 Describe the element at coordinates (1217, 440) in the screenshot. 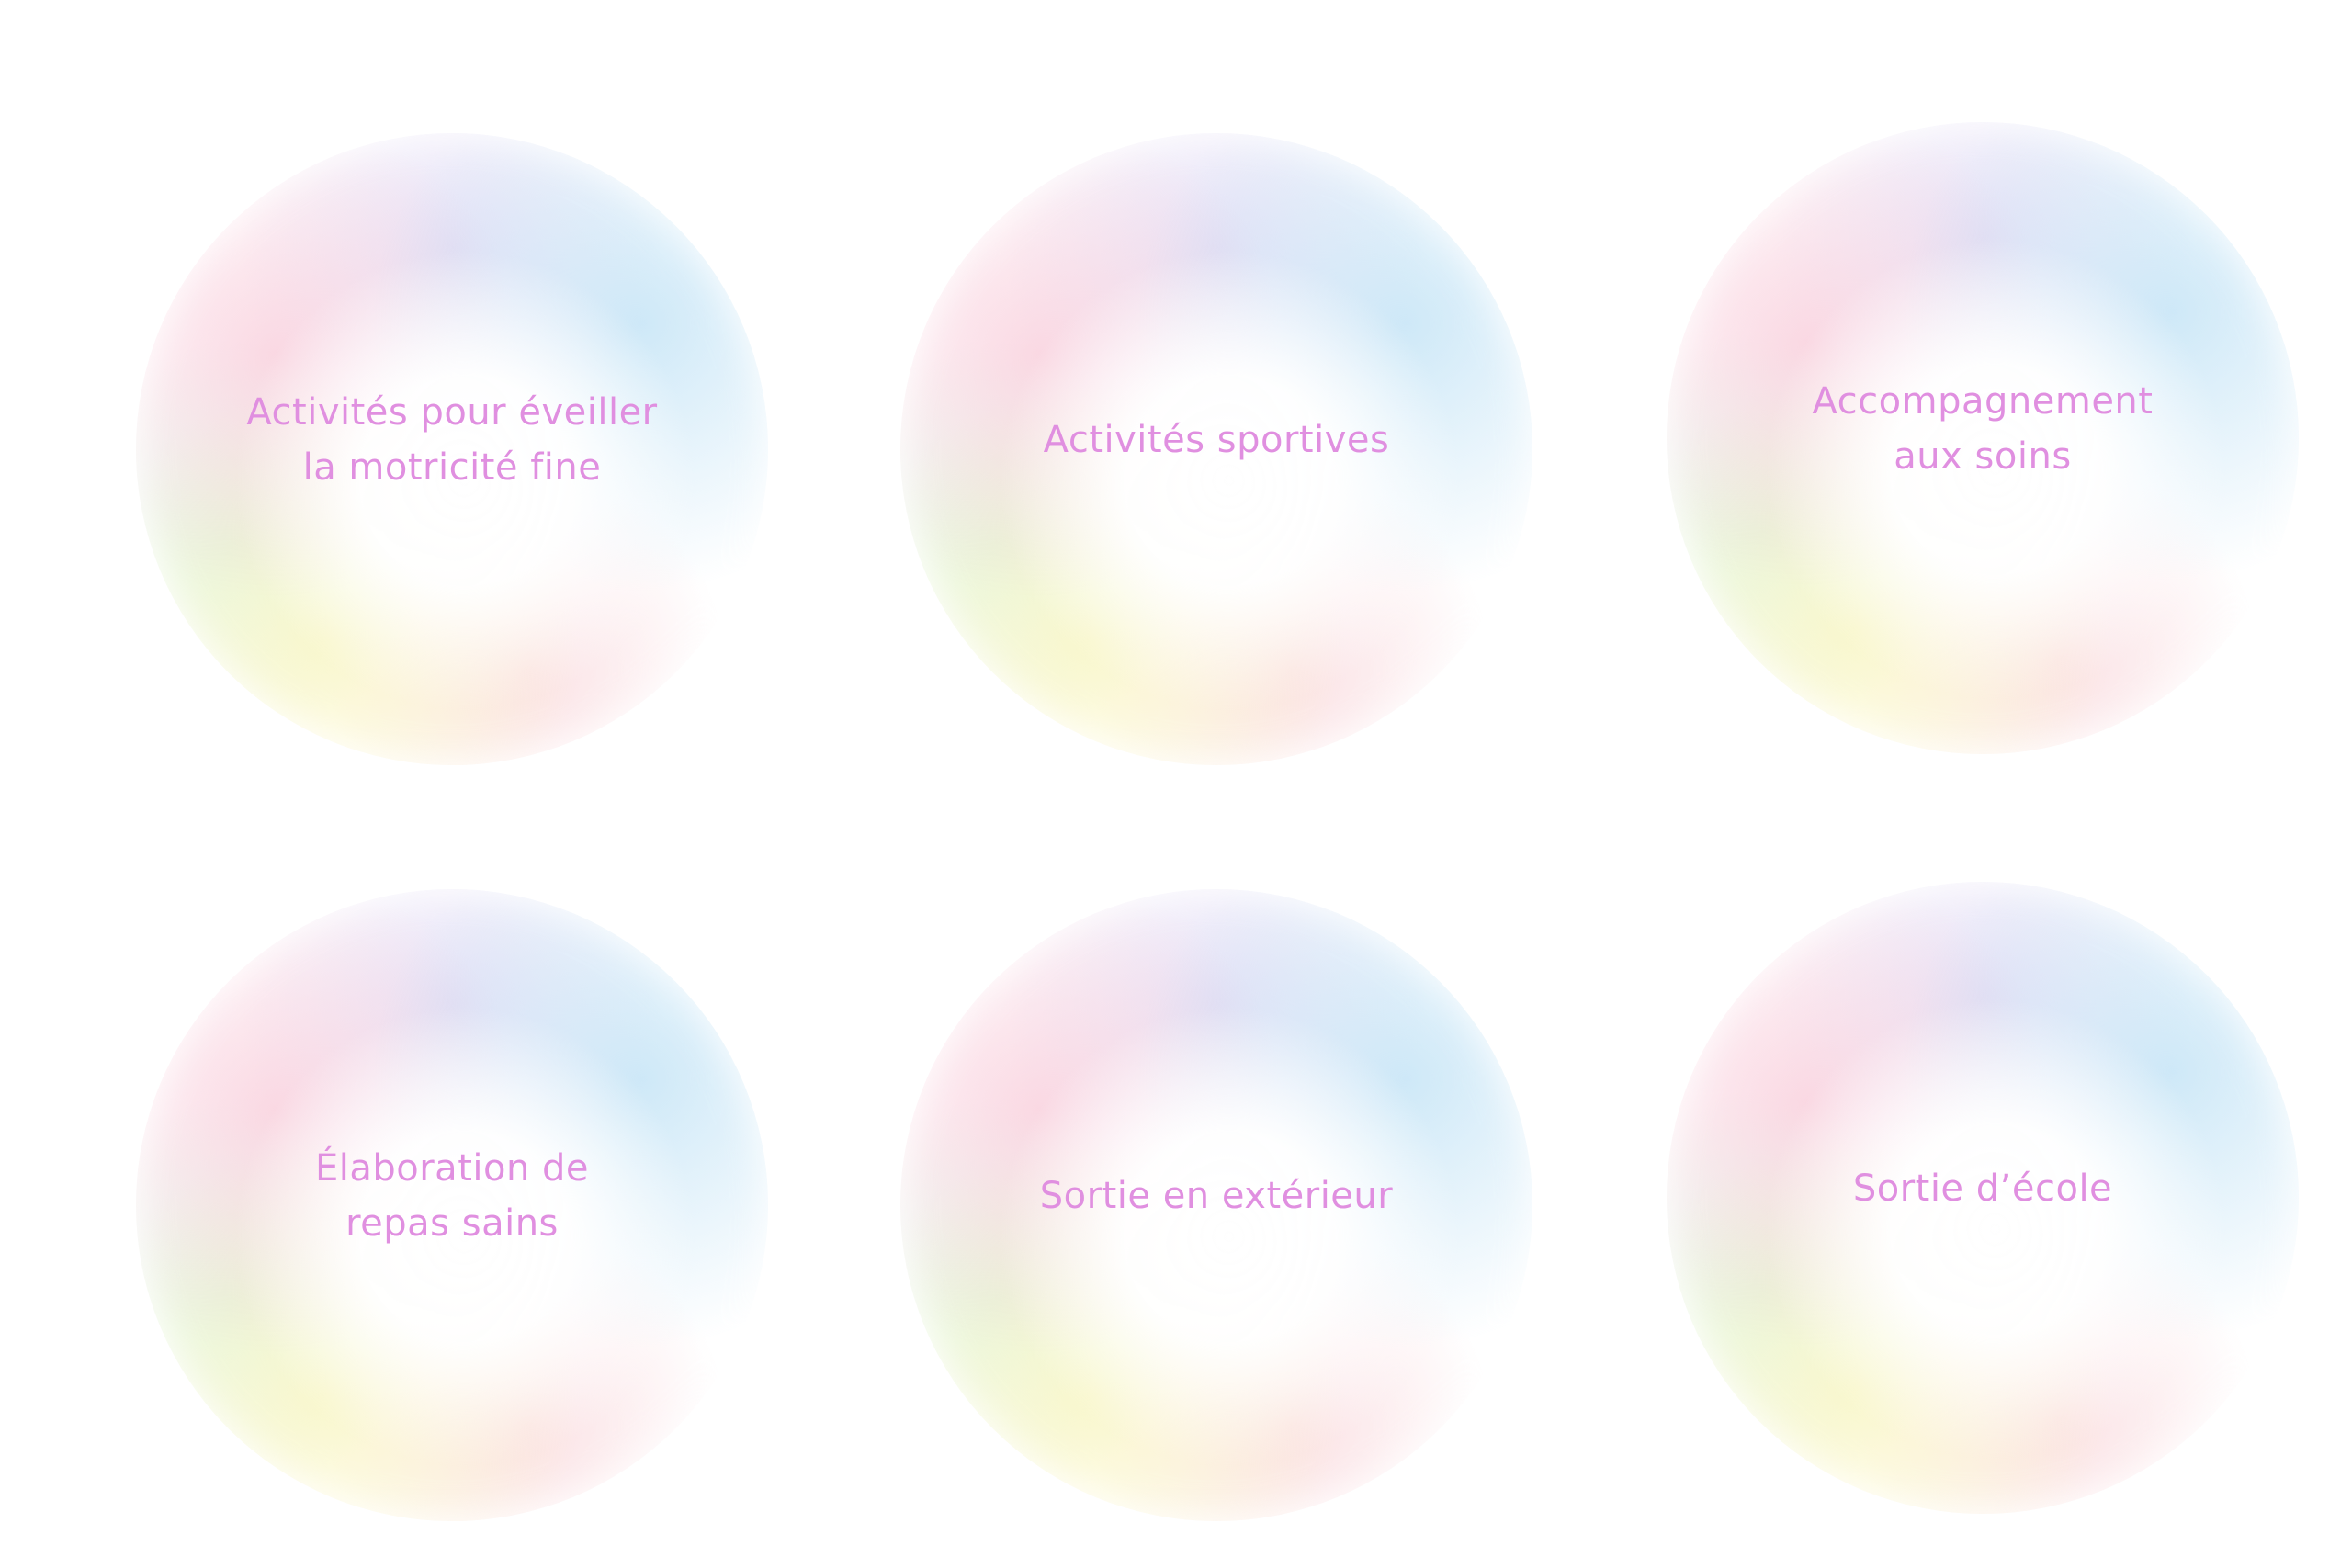

I see `bubble-label: Activités sportives` at that location.